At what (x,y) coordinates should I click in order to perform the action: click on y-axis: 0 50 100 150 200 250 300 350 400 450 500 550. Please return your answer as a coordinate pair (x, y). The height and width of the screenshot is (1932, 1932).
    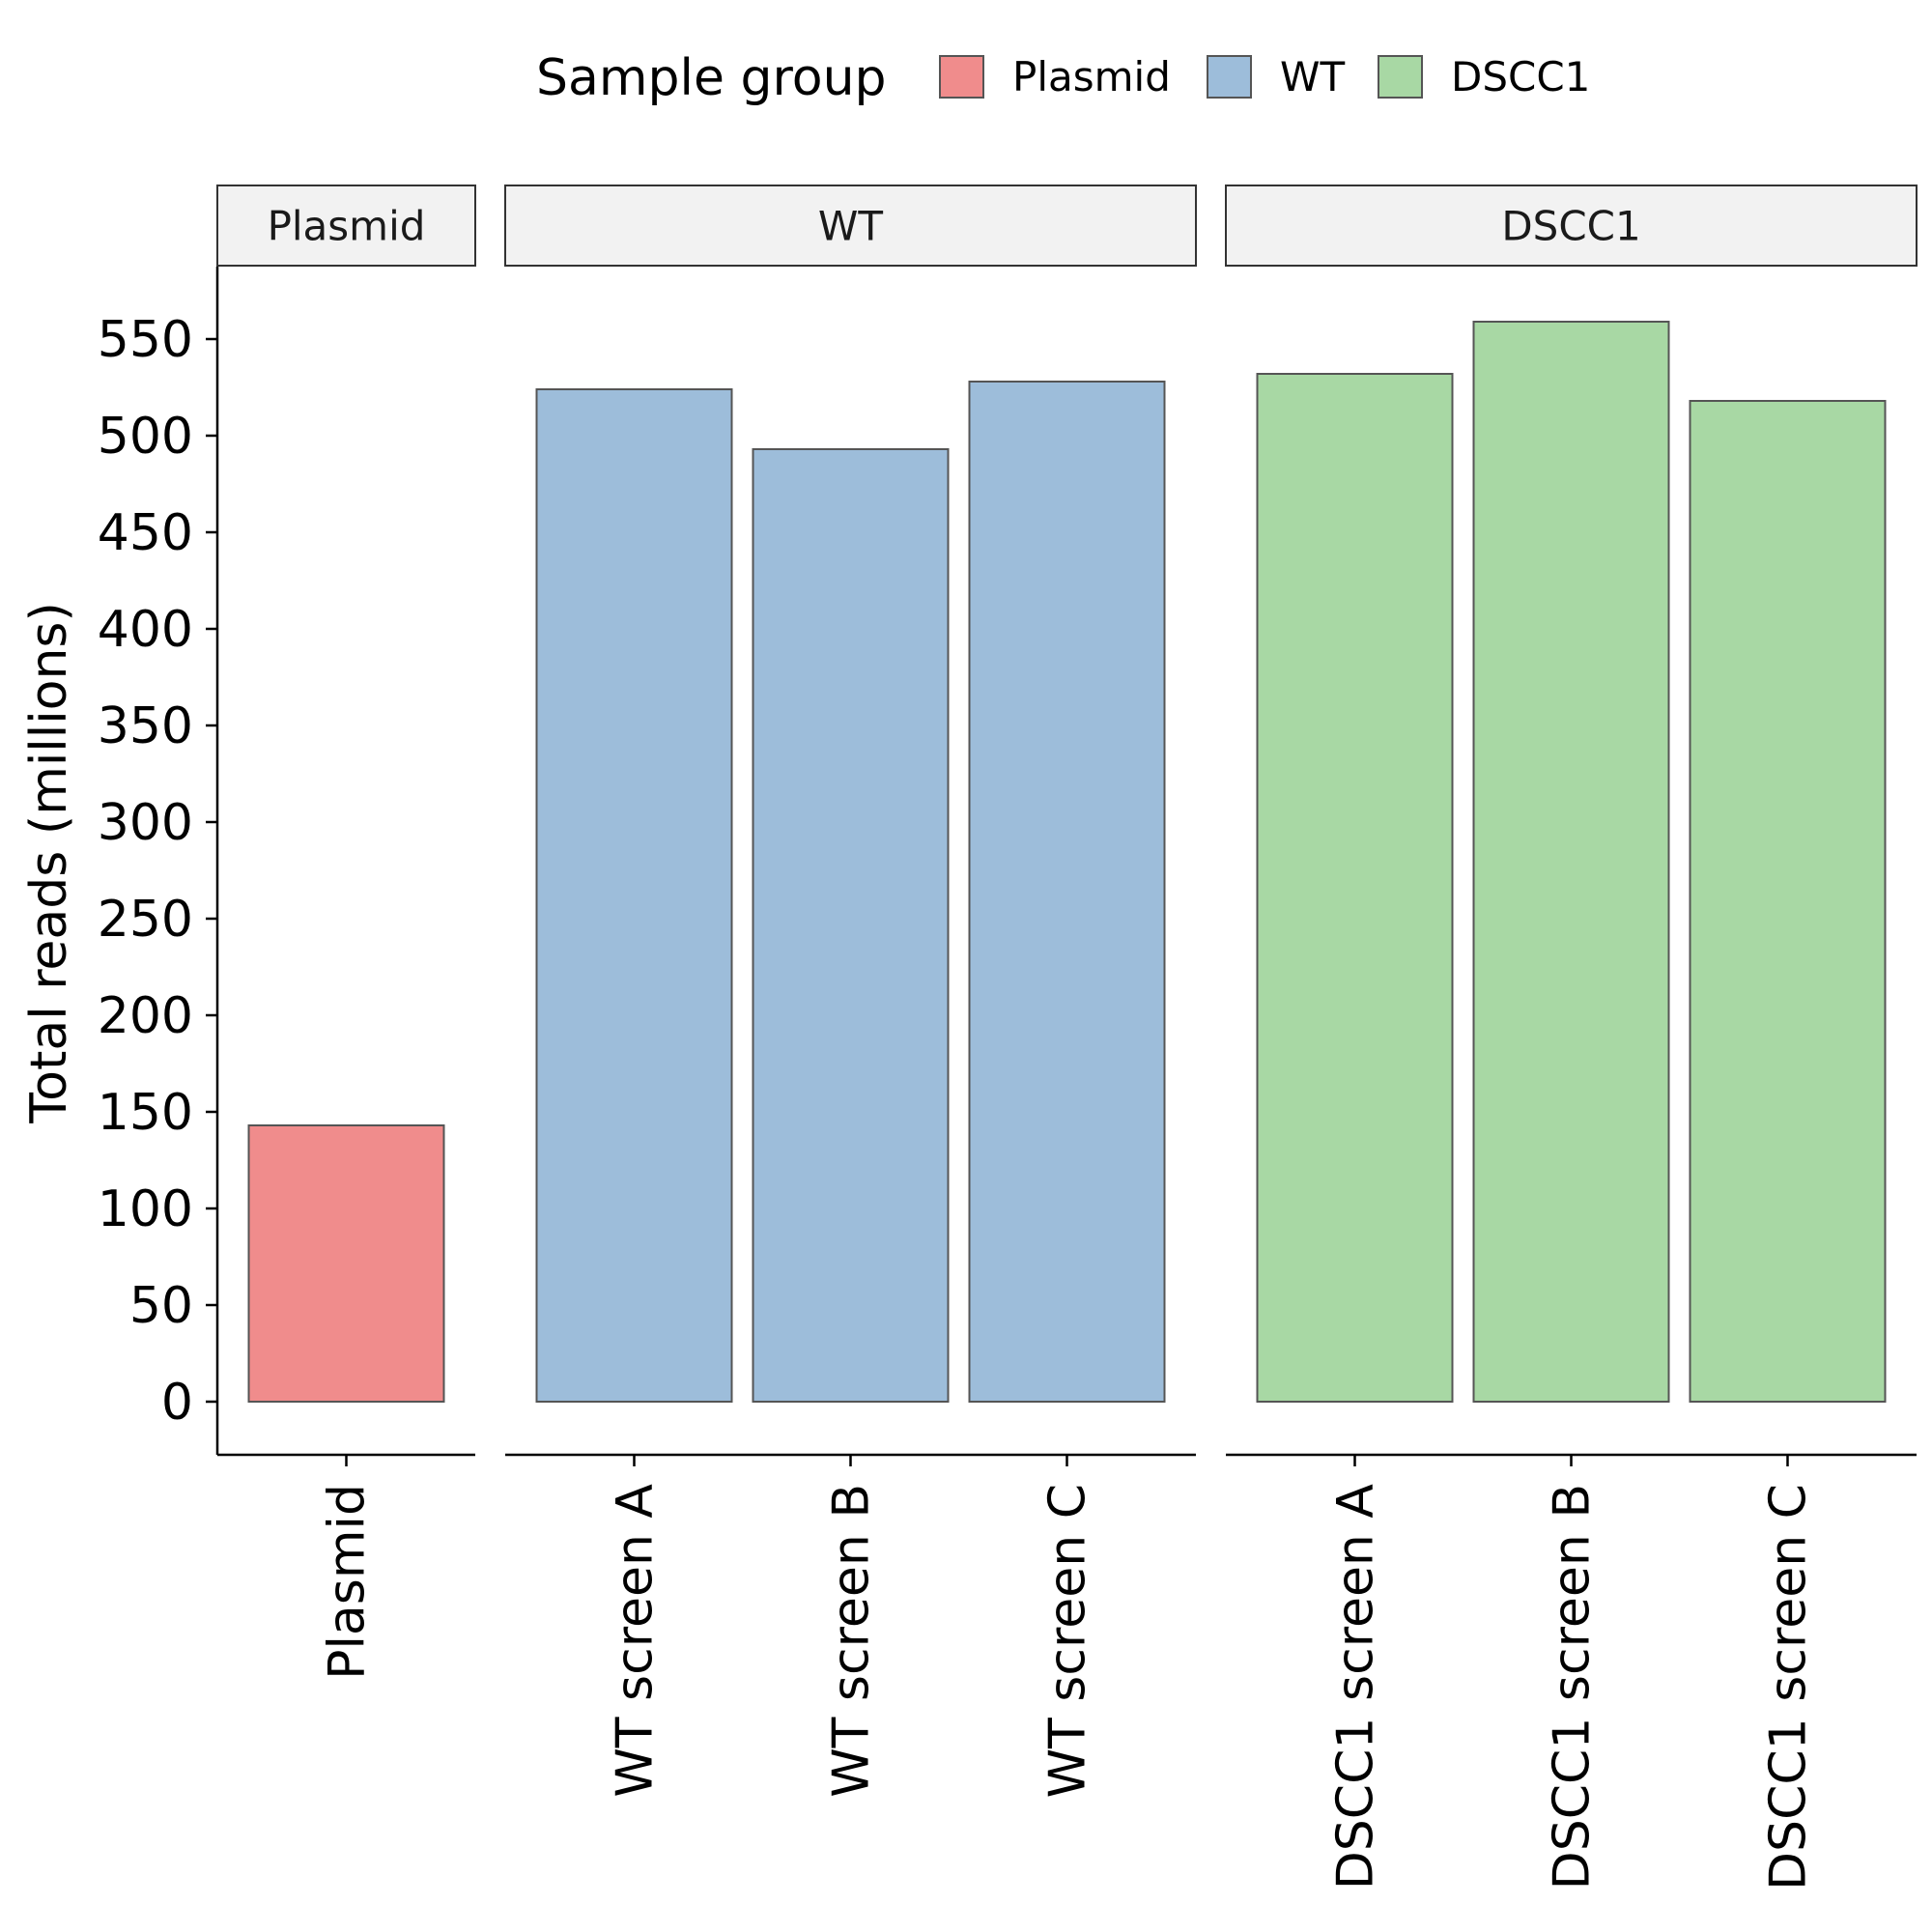
    Looking at the image, I should click on (158, 861).